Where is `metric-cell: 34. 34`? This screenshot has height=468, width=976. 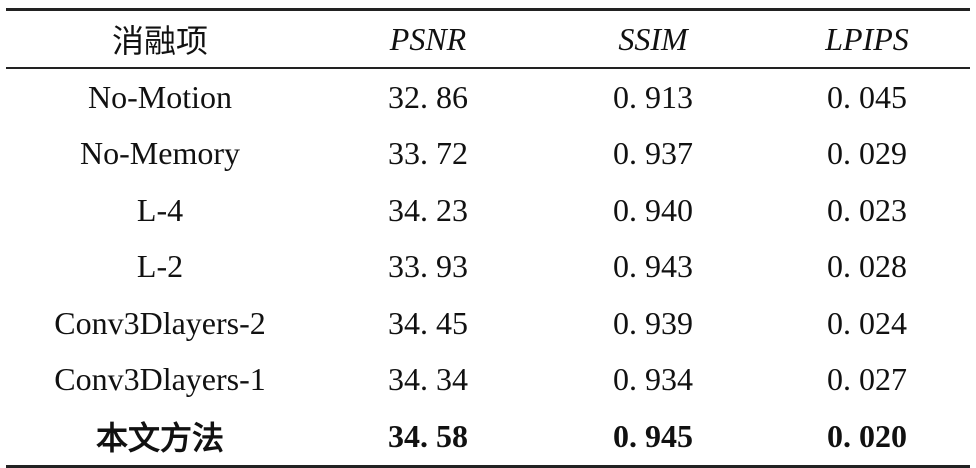 metric-cell: 34. 34 is located at coordinates (428, 379).